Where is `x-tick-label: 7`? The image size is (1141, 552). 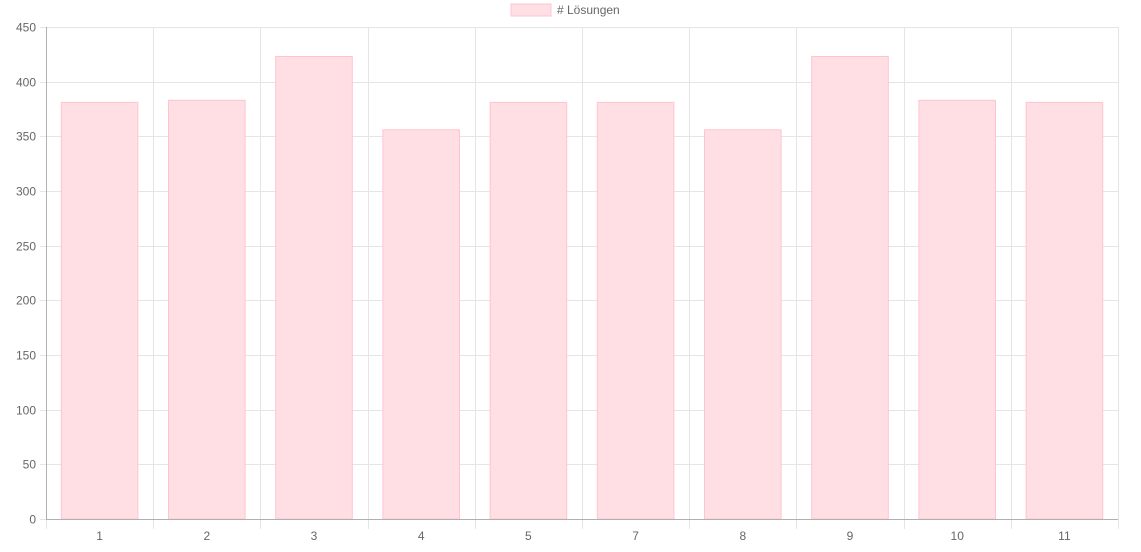
x-tick-label: 7 is located at coordinates (635, 536).